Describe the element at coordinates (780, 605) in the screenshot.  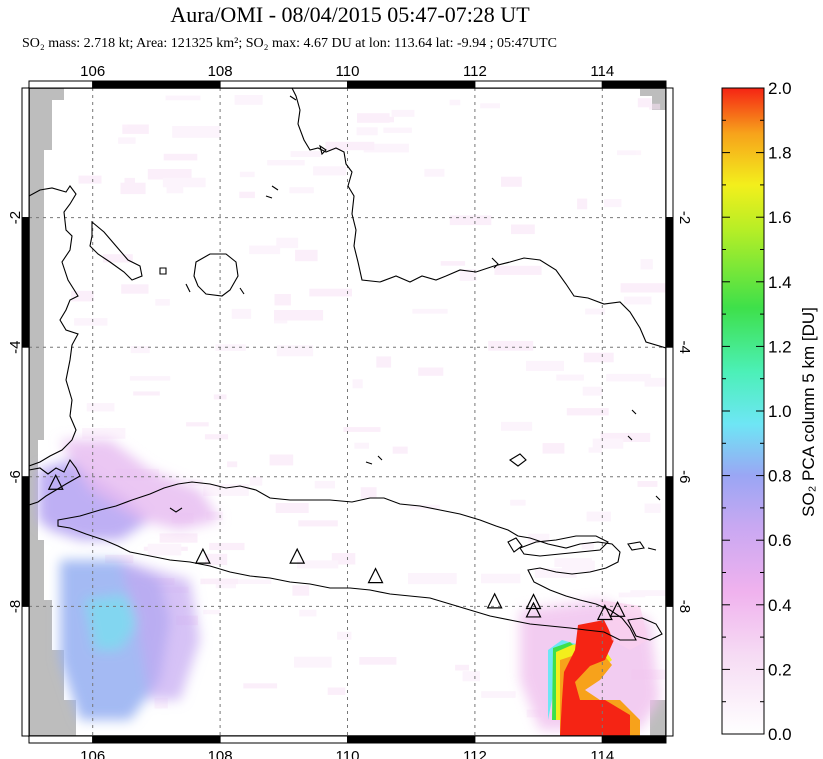
I see `colorbar-tick-label: 0.4` at that location.